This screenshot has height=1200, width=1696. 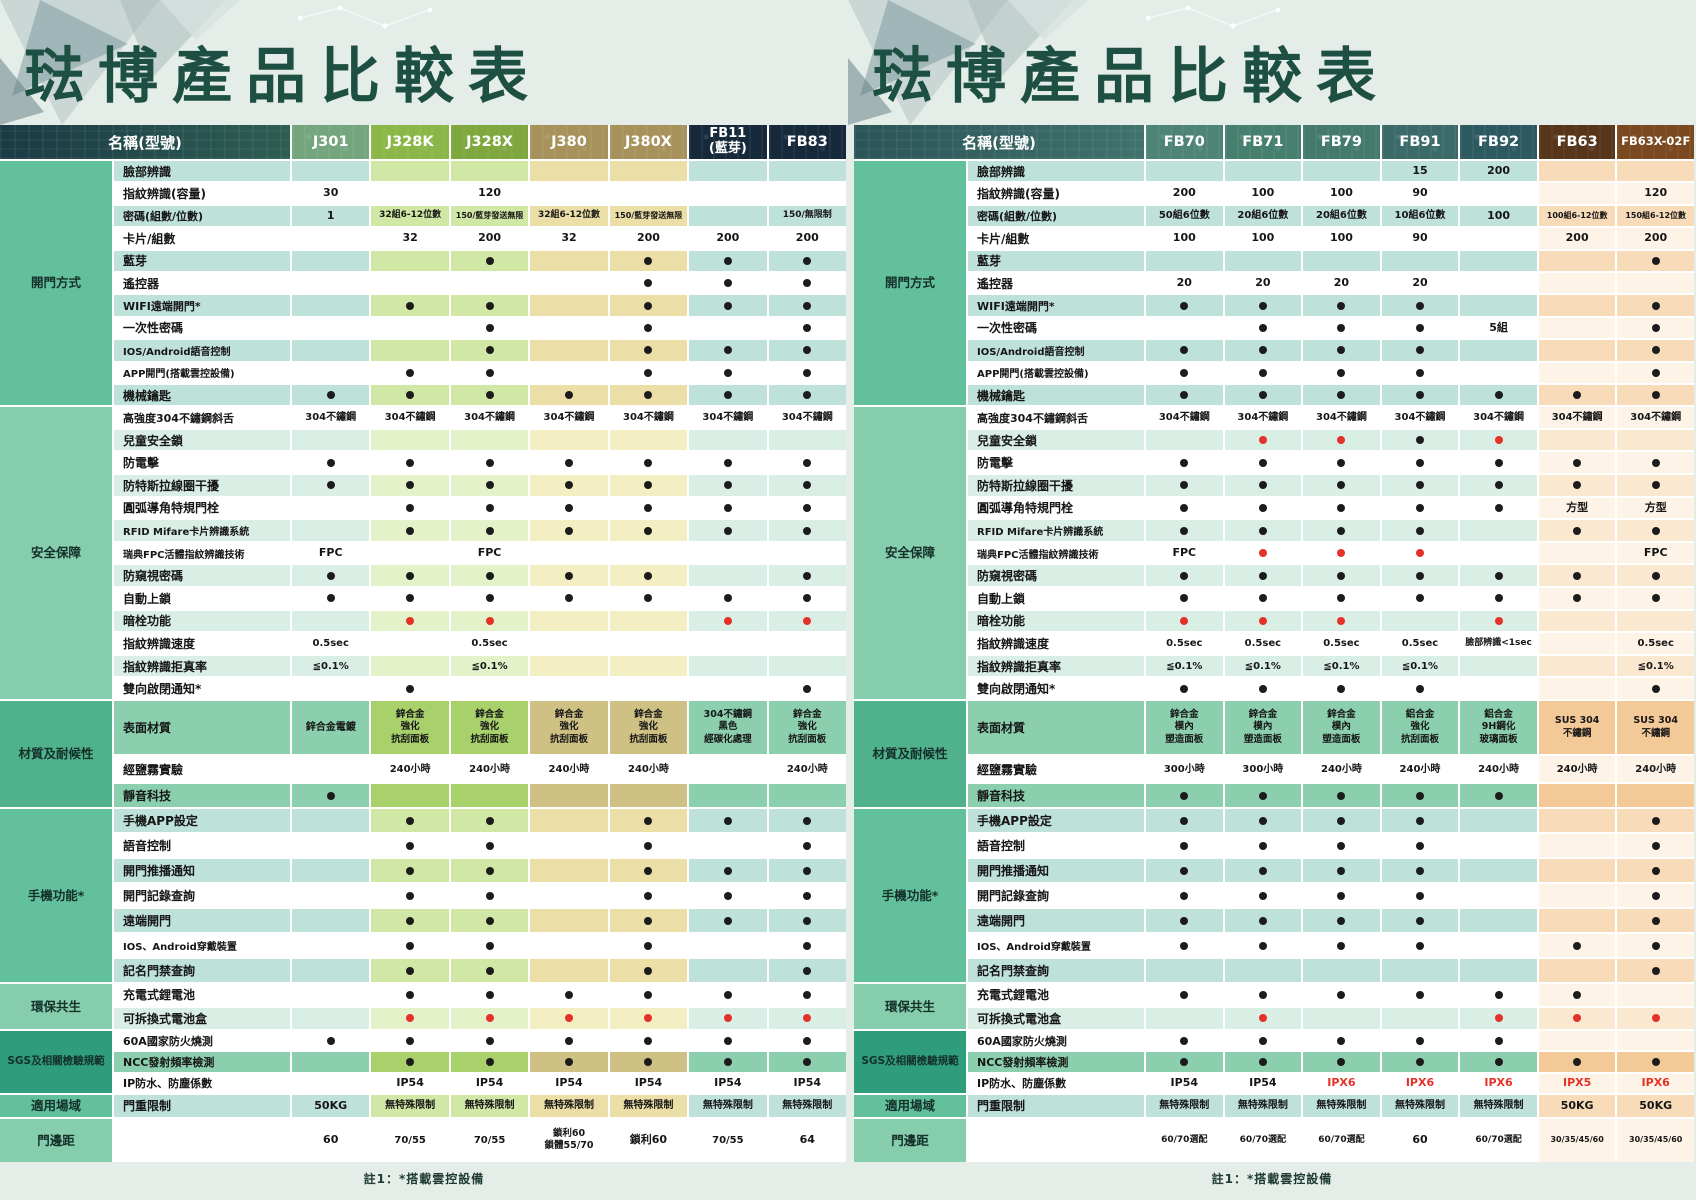 I want to click on cell: 200, so click(x=1184, y=193).